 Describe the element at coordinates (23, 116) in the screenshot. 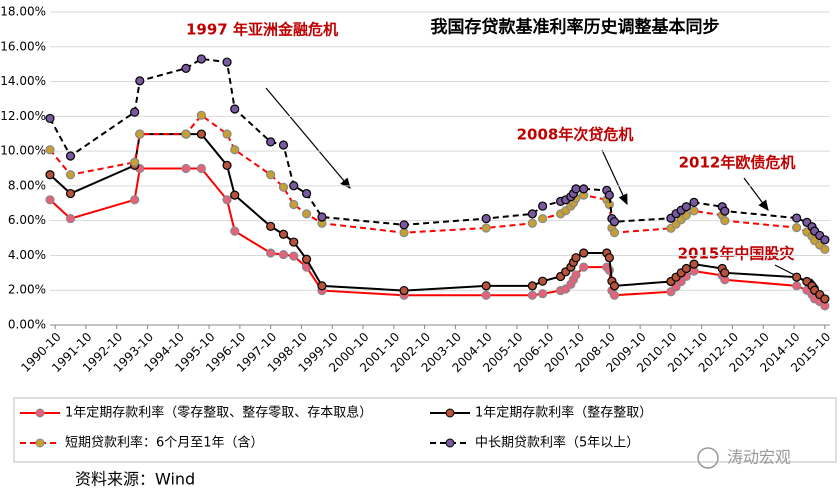

I see `y-tick-label: 12.00%` at that location.